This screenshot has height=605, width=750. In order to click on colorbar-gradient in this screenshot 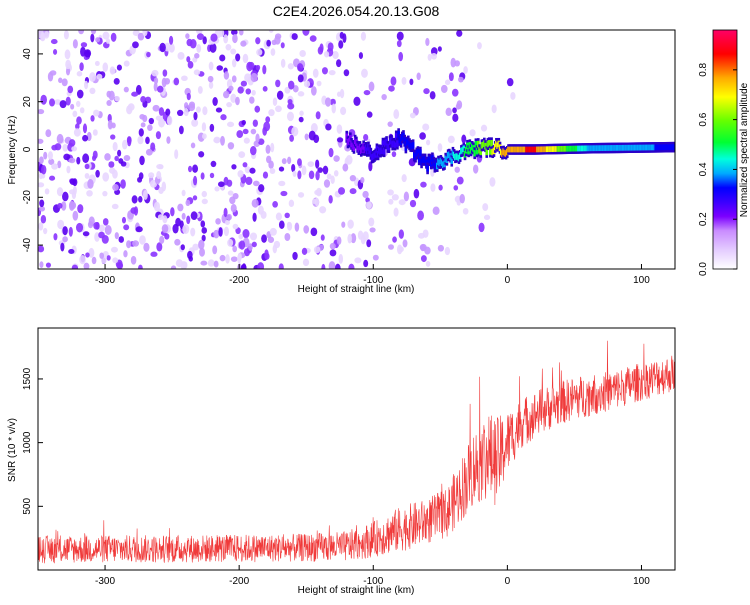, I will do `click(725, 149)`.